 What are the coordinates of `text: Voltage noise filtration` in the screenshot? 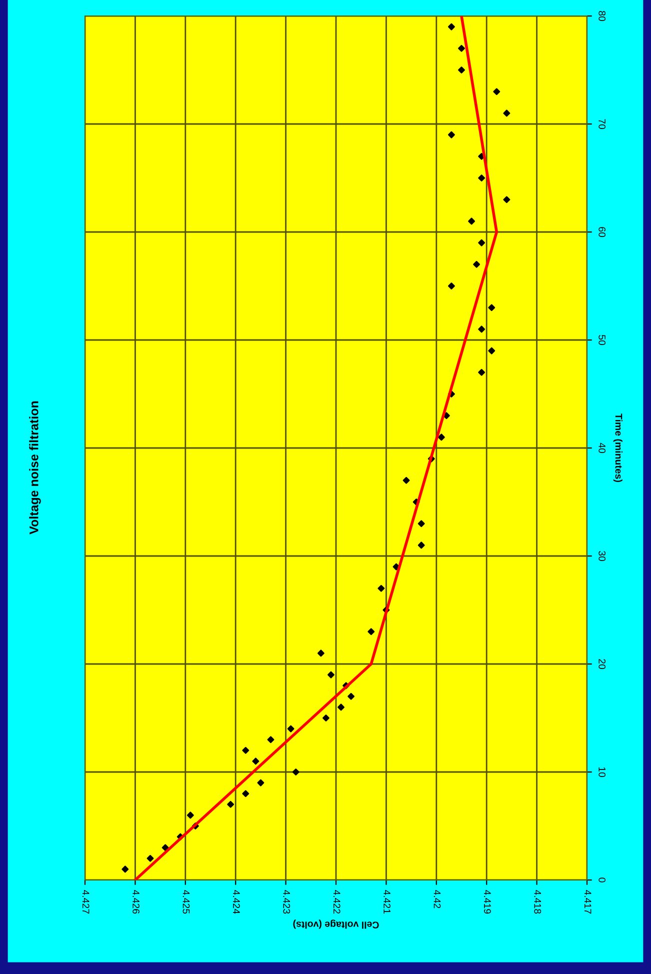 It's located at (35, 467).